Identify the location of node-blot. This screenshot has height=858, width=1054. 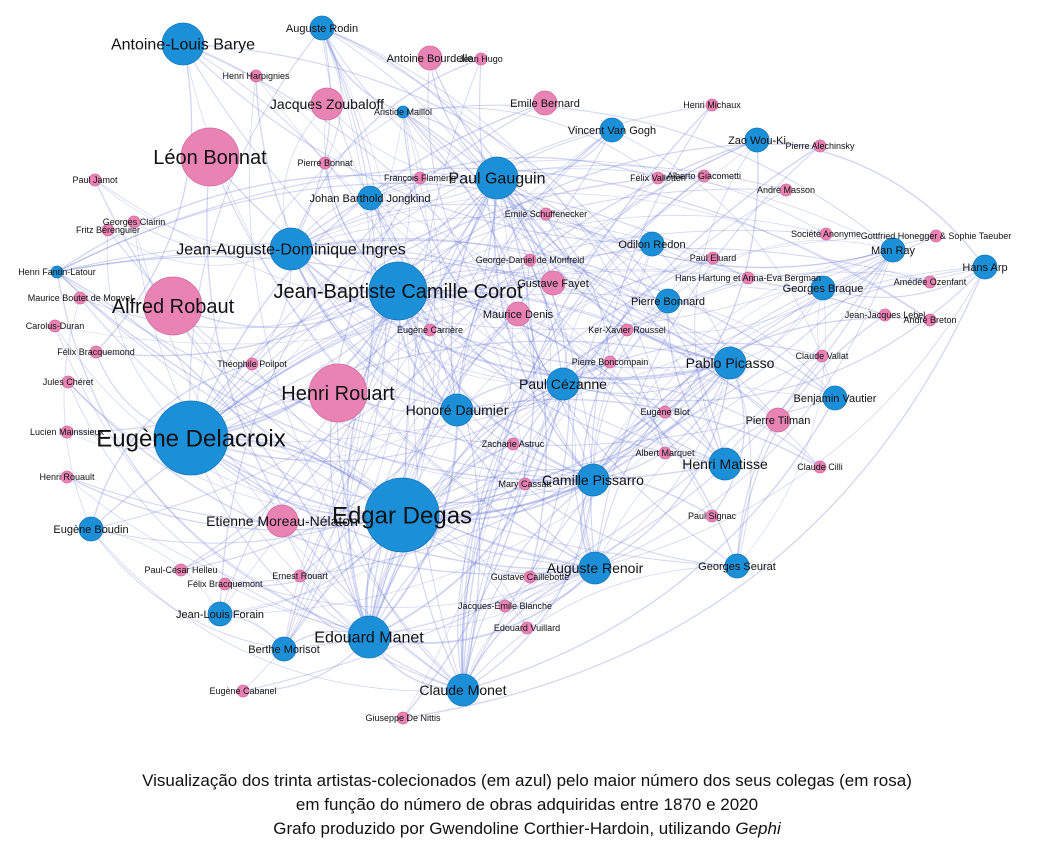
(665, 412).